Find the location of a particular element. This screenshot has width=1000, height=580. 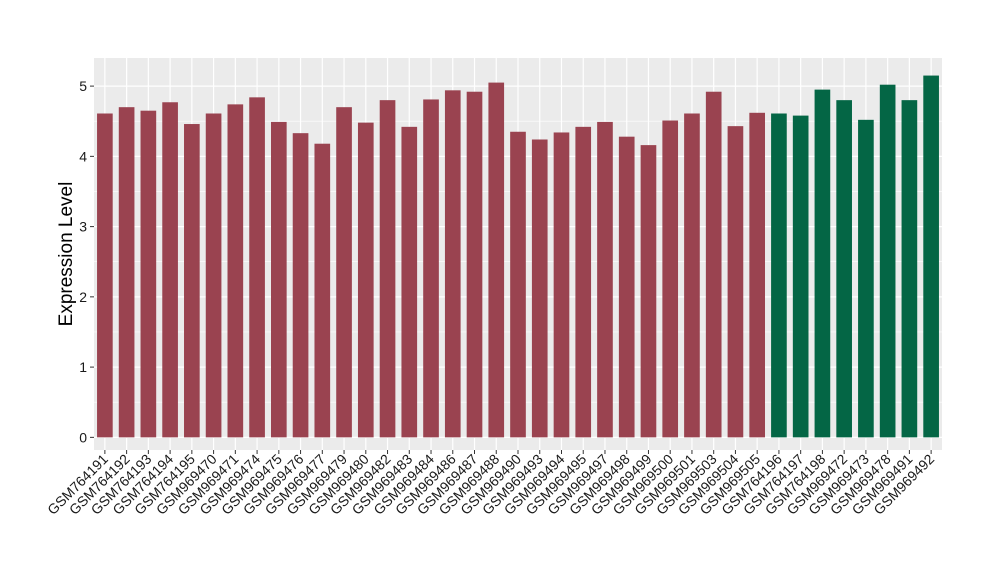

bar-GSM969503 is located at coordinates (713, 264).